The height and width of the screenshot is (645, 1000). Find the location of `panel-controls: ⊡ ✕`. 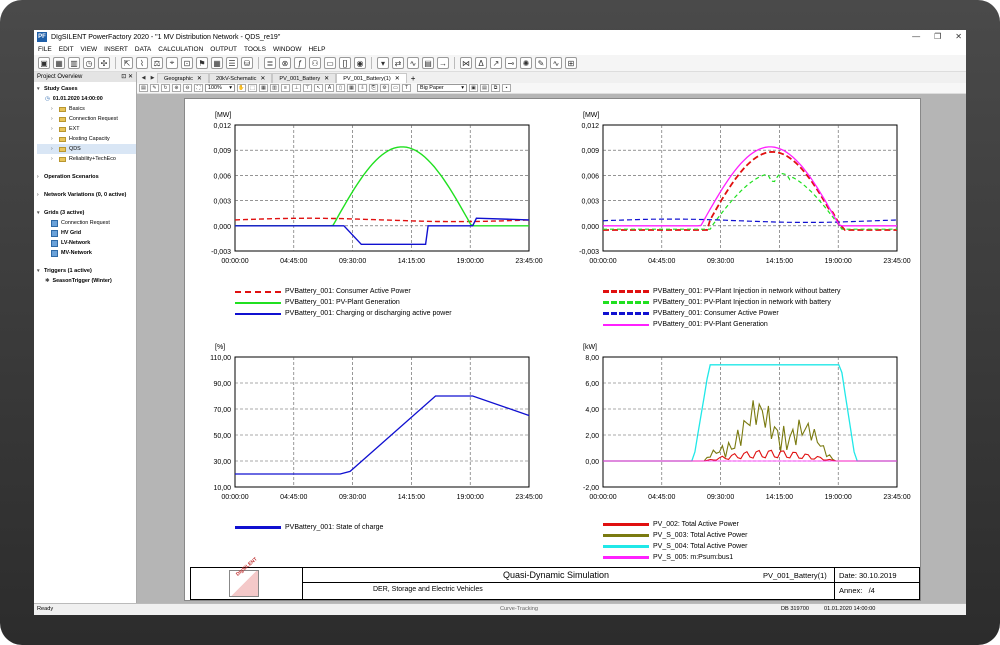

panel-controls: ⊡ ✕ is located at coordinates (127, 77).